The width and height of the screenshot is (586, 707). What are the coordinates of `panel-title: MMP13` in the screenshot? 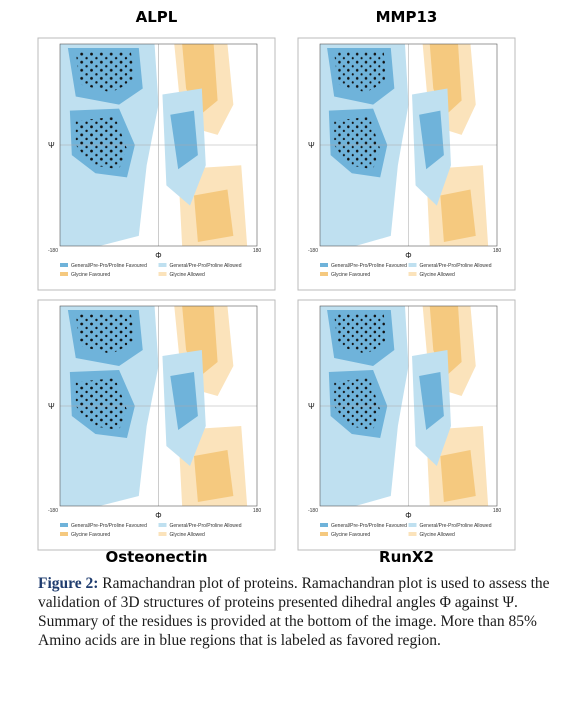 It's located at (407, 17).